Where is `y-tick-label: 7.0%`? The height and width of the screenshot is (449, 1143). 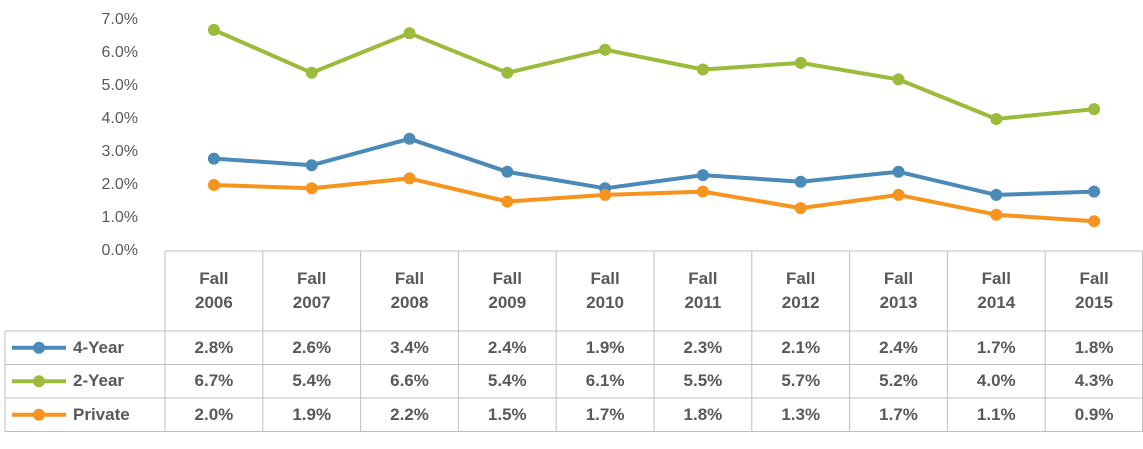
y-tick-label: 7.0% is located at coordinates (120, 19).